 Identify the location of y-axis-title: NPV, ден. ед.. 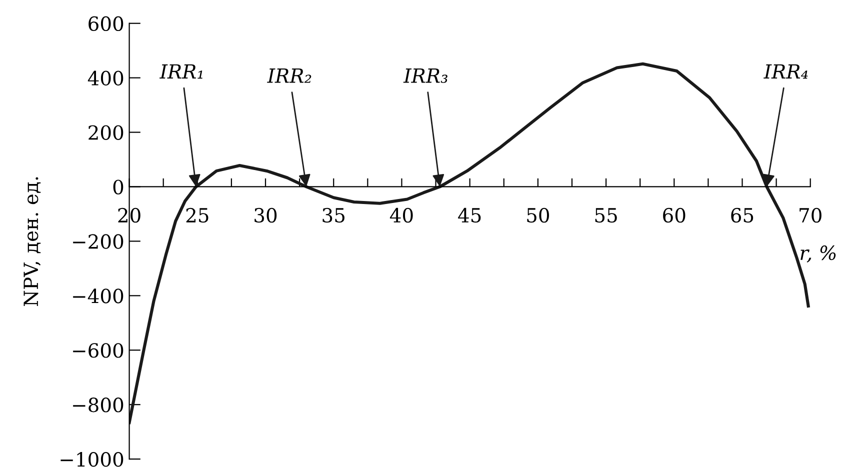
(32, 241).